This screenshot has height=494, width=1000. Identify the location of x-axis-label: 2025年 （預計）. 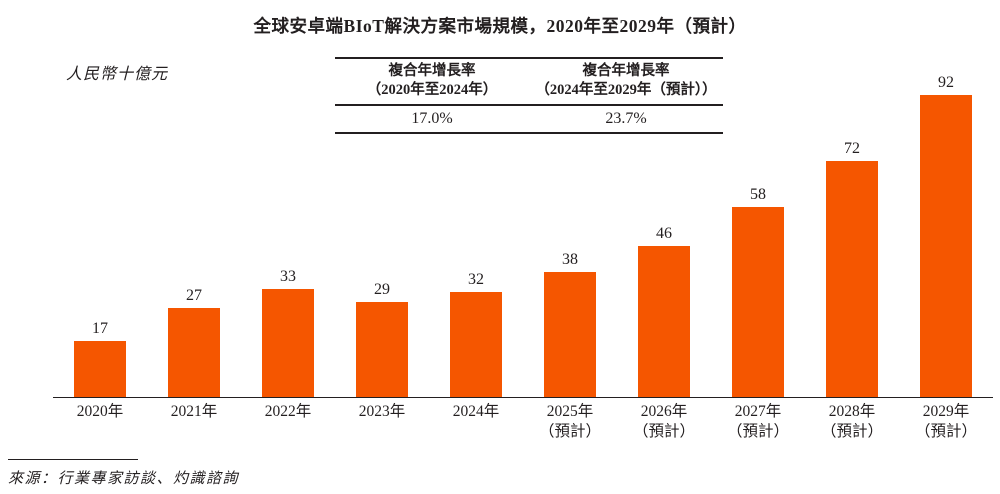
(570, 420).